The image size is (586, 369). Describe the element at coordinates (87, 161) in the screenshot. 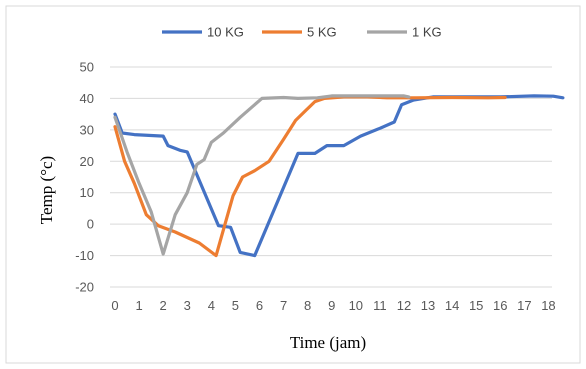

I see `y-tick-label: 20` at that location.